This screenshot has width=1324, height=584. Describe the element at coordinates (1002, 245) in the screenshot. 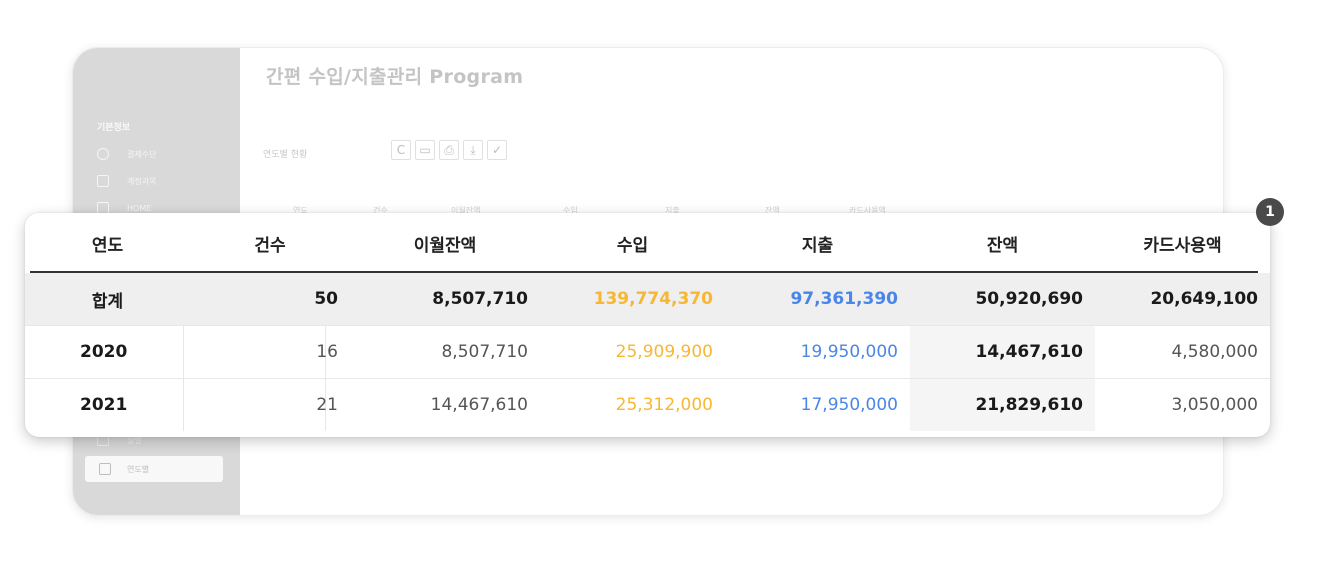

I see `header-balance: 잔액` at that location.